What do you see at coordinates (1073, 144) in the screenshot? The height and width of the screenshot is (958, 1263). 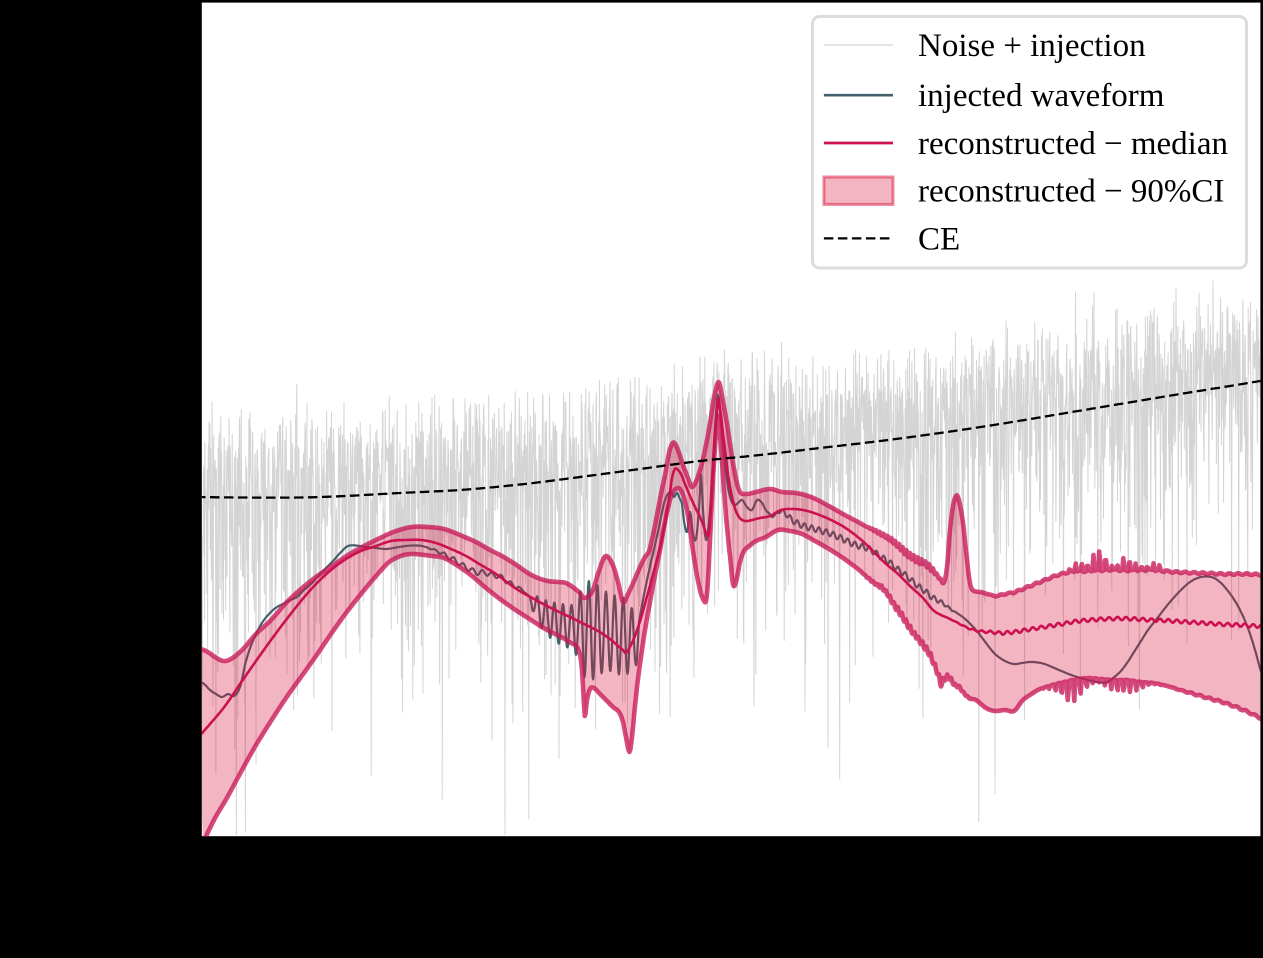 I see `svg-text: reconstructed − median` at bounding box center [1073, 144].